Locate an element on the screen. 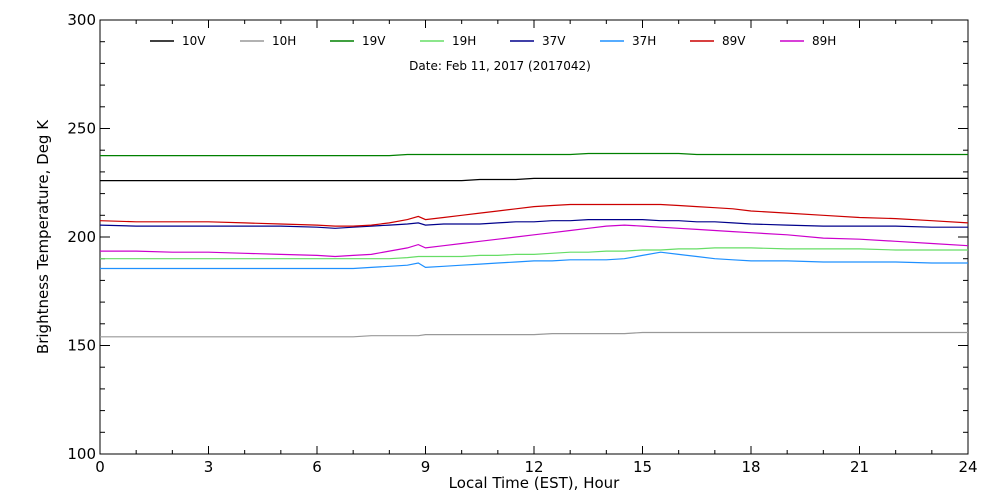  x-tick-label: 9 is located at coordinates (426, 467).